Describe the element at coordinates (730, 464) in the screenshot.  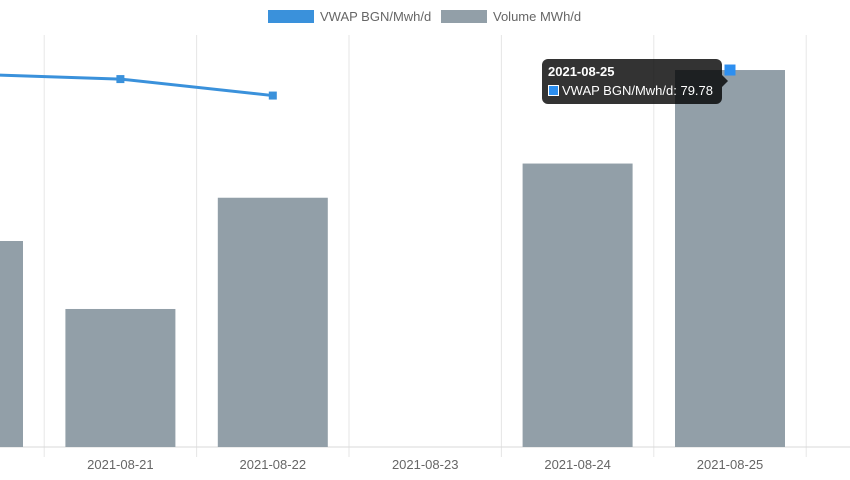
I see `x-tick-label: 2021-08-25` at that location.